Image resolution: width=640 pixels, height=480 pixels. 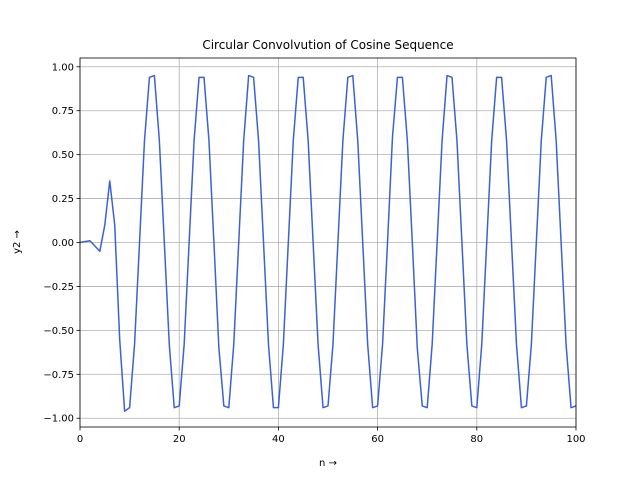 What do you see at coordinates (63, 67) in the screenshot?
I see `y-tick-label: 1.00` at bounding box center [63, 67].